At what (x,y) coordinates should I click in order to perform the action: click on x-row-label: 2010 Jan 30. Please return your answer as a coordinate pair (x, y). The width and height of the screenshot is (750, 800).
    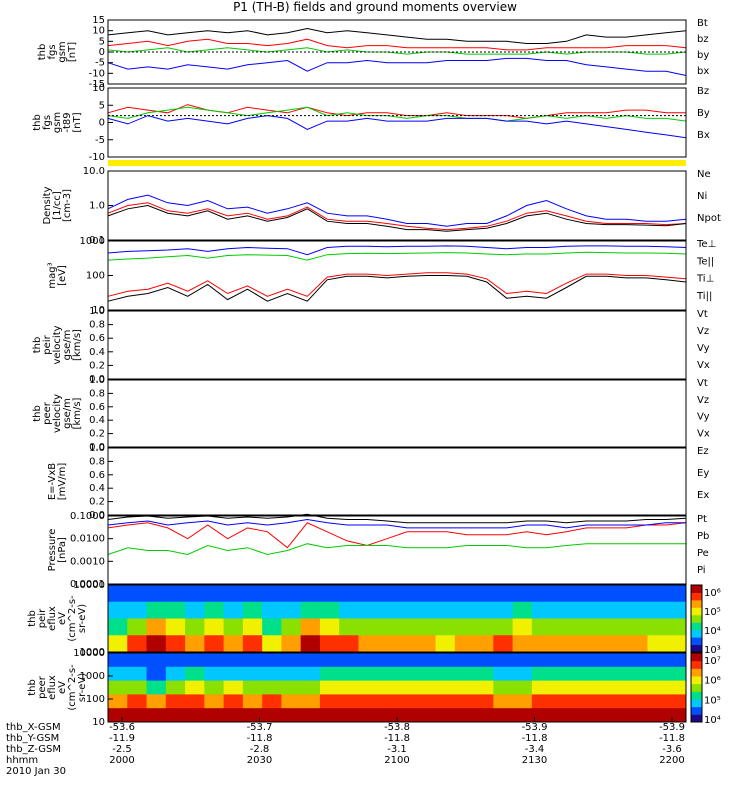
    Looking at the image, I should click on (36, 771).